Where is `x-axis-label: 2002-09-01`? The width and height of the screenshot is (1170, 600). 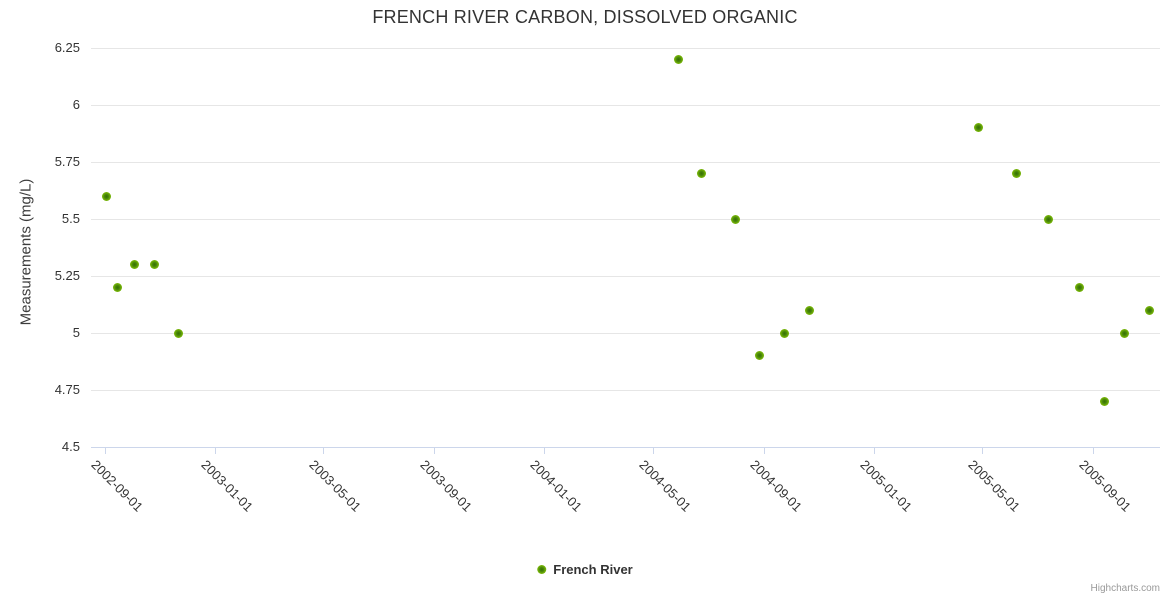 x-axis-label: 2002-09-01 is located at coordinates (116, 486).